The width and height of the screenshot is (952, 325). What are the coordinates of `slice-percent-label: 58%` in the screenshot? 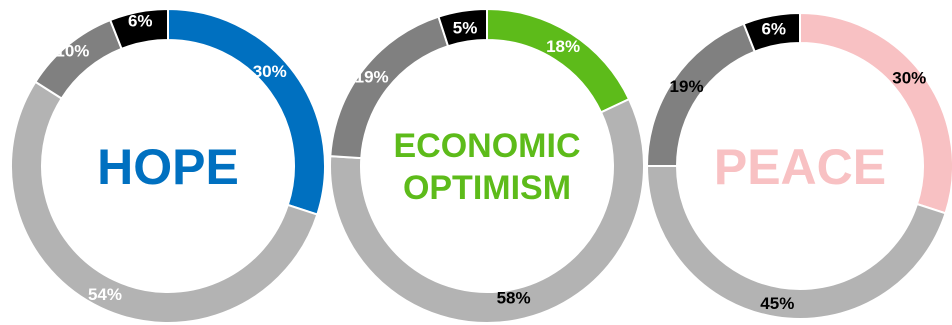 It's located at (514, 297).